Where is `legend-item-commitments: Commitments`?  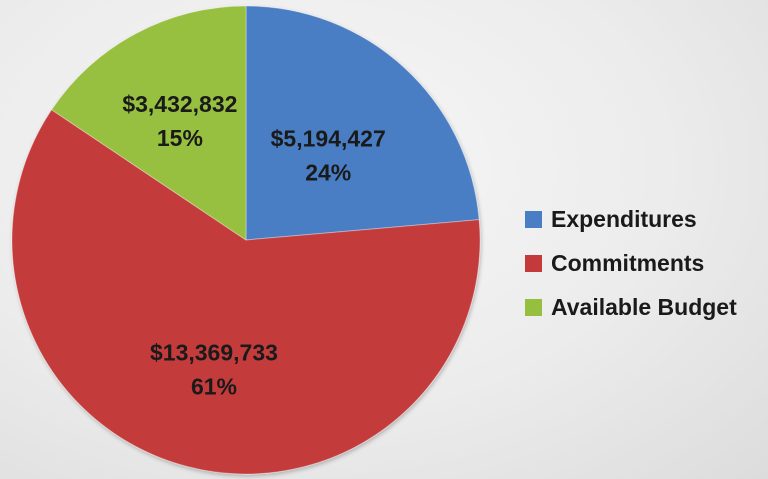 legend-item-commitments: Commitments is located at coordinates (645, 263).